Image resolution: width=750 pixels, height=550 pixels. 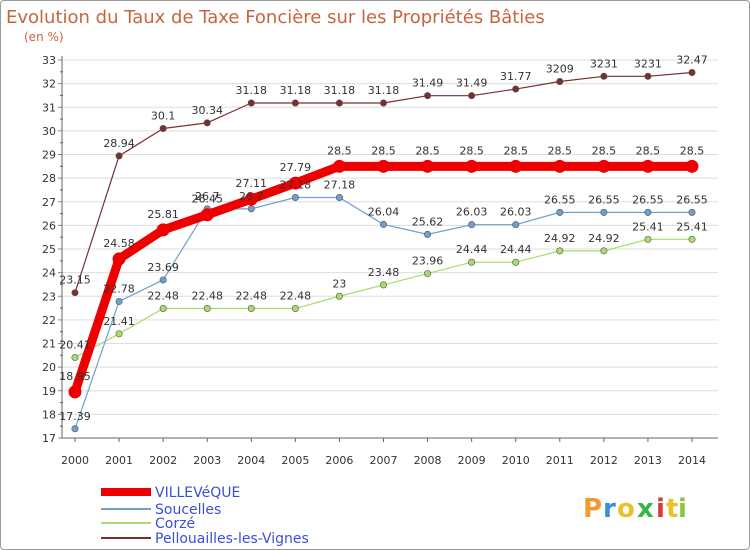 What do you see at coordinates (516, 460) in the screenshot?
I see `x-tick-label: 2010` at bounding box center [516, 460].